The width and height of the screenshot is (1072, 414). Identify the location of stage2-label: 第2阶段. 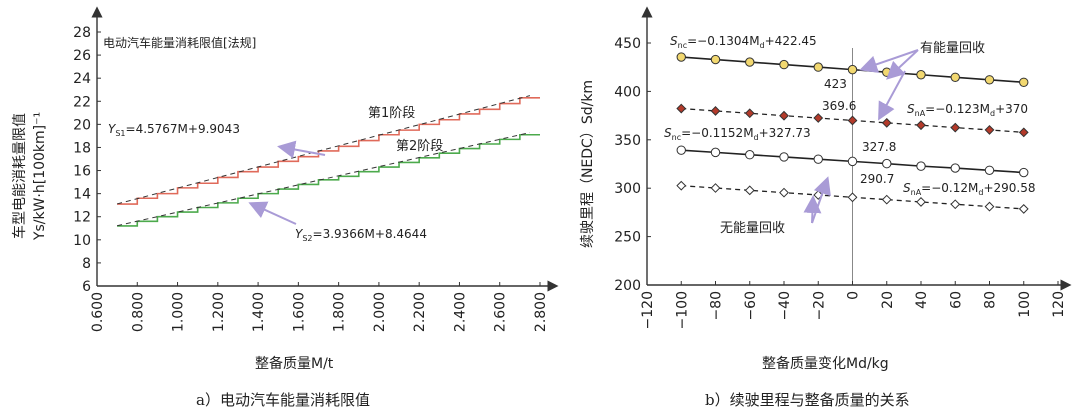
(419, 146).